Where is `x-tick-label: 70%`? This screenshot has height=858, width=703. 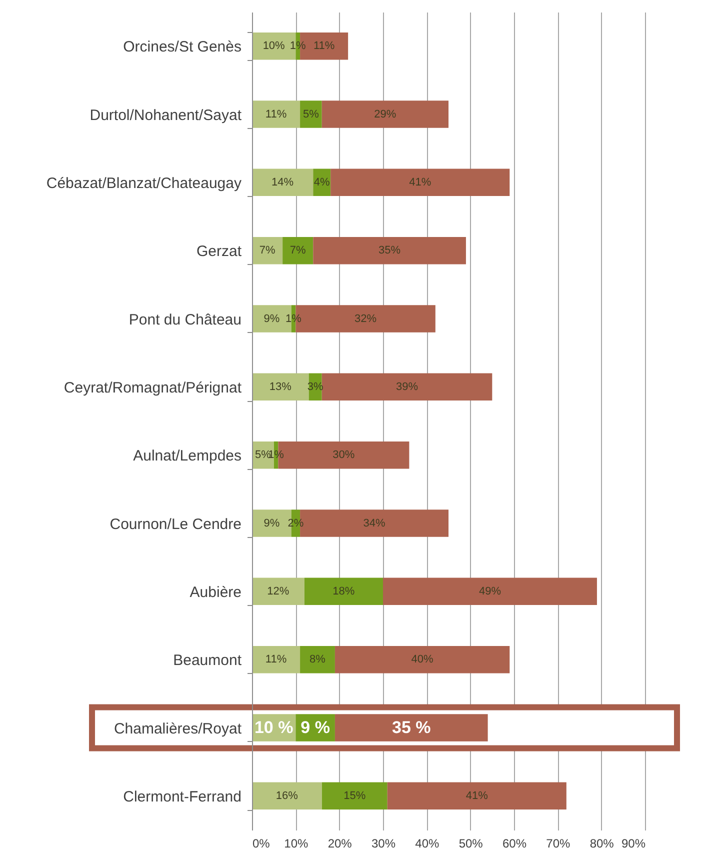 x-tick-label: 70% is located at coordinates (558, 843).